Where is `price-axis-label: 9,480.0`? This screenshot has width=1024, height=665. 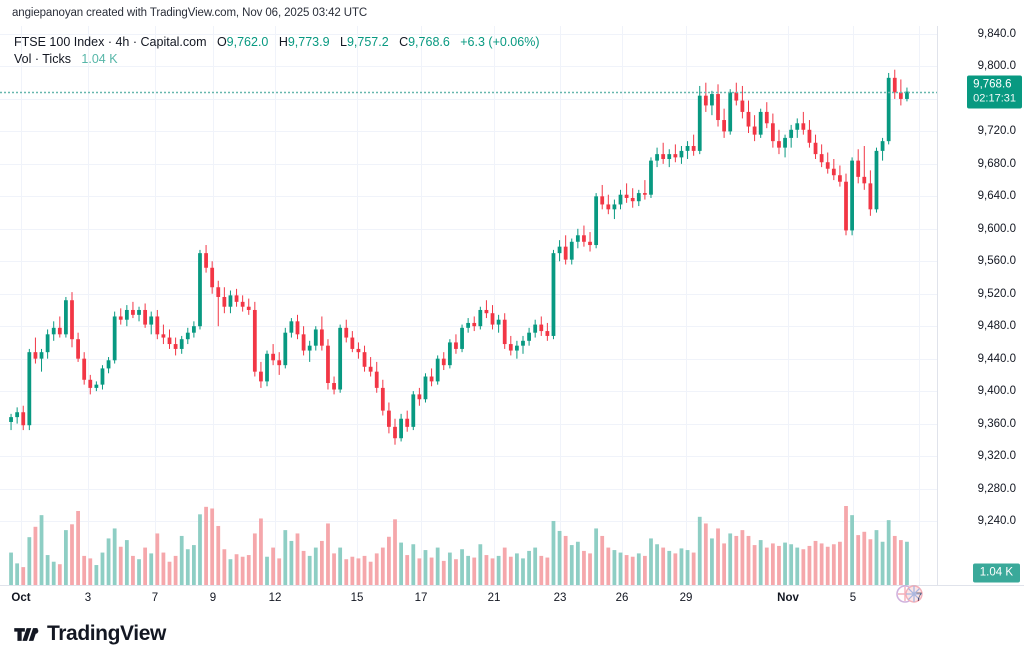
price-axis-label: 9,480.0 is located at coordinates (996, 326).